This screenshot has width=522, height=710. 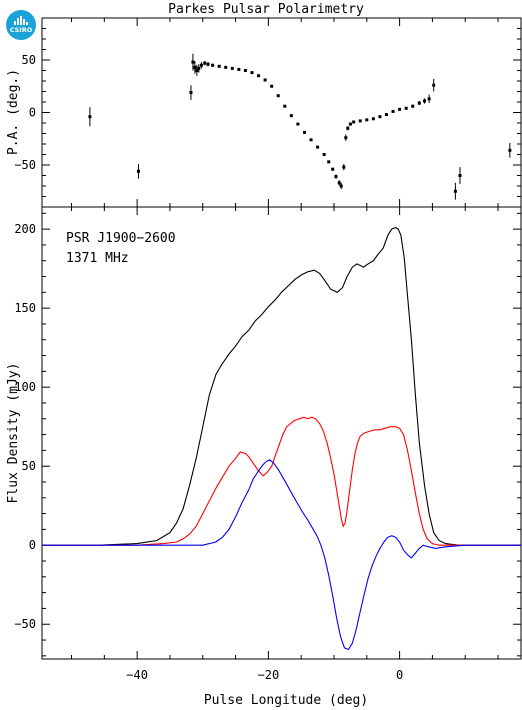 I want to click on y-tick-label: 200, so click(x=25, y=229).